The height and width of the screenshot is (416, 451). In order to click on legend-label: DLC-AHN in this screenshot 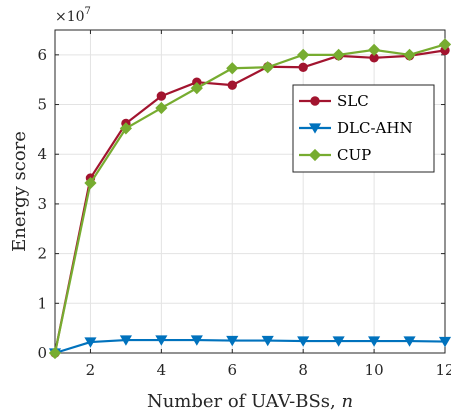, I will do `click(375, 128)`.